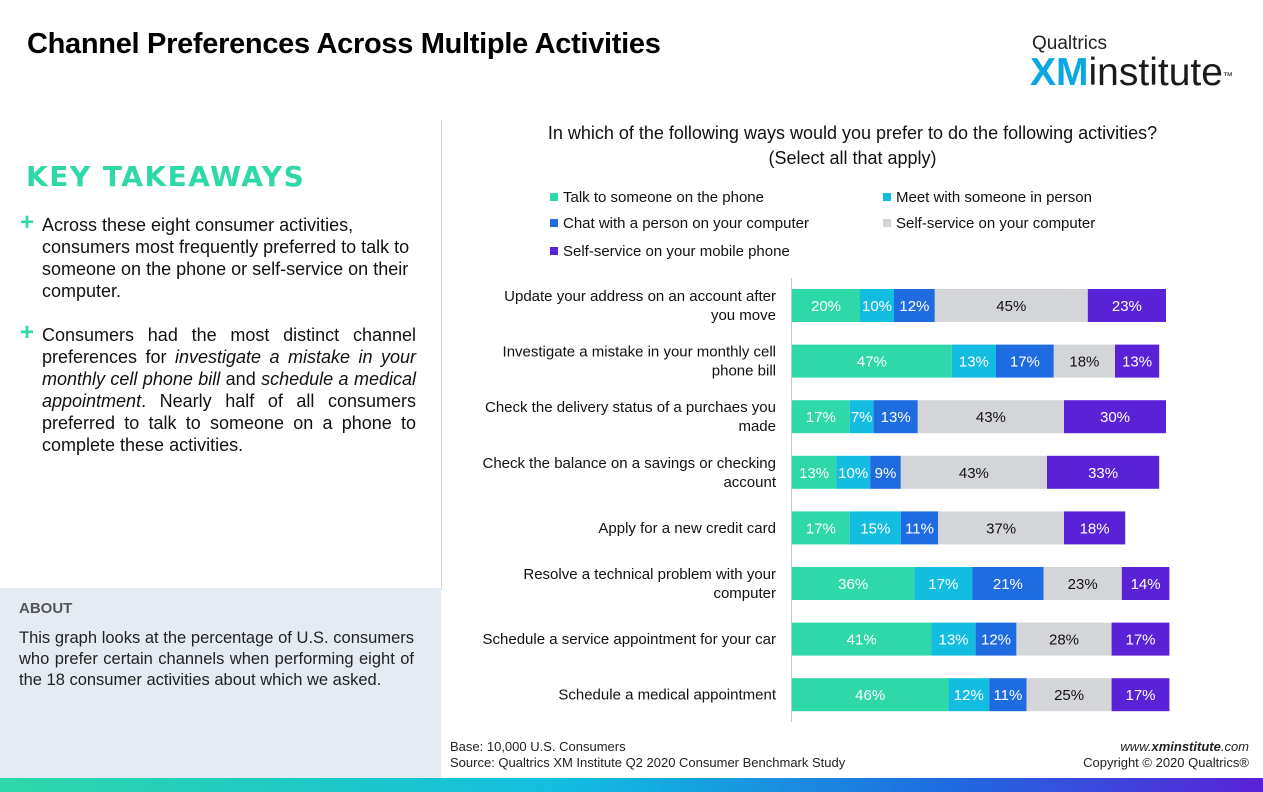 The width and height of the screenshot is (1263, 792). Describe the element at coordinates (872, 362) in the screenshot. I see `bar-value-label: 47%` at that location.